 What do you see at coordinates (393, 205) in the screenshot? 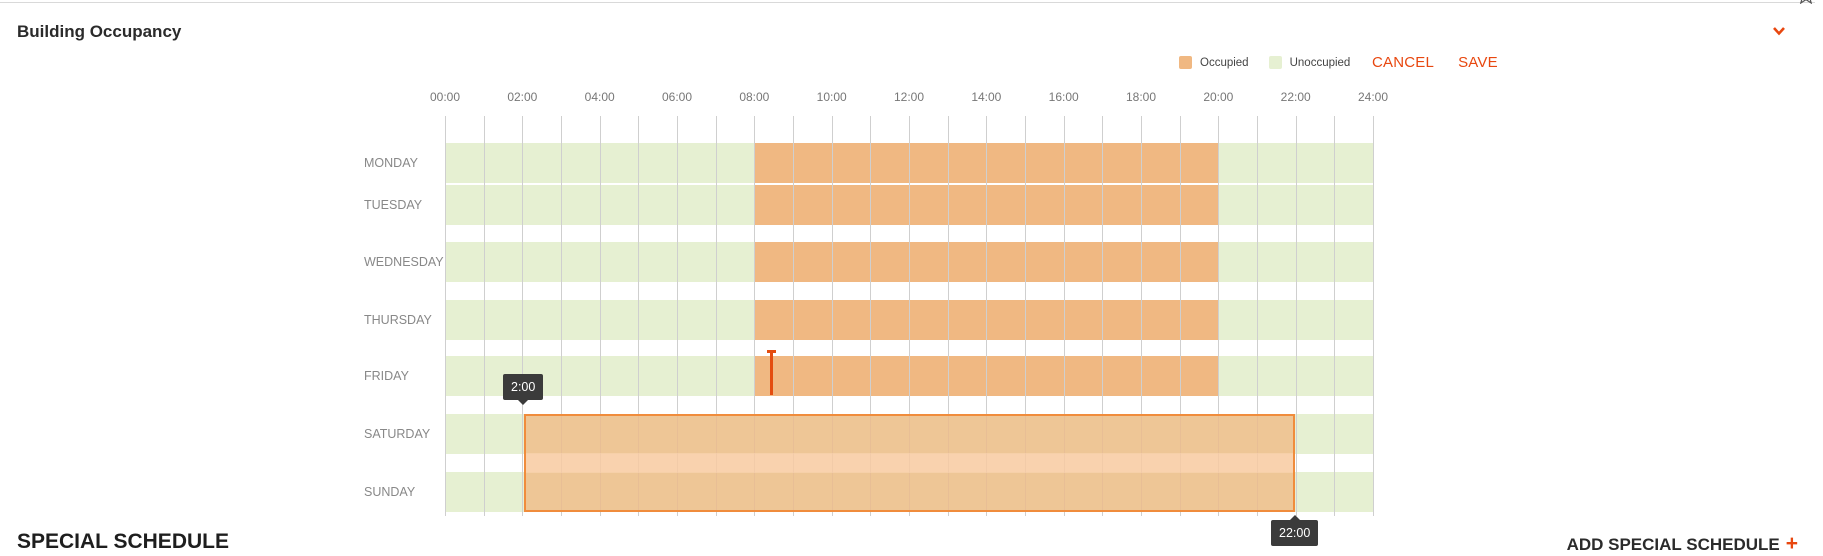
I see `day-label: TUESDAY` at bounding box center [393, 205].